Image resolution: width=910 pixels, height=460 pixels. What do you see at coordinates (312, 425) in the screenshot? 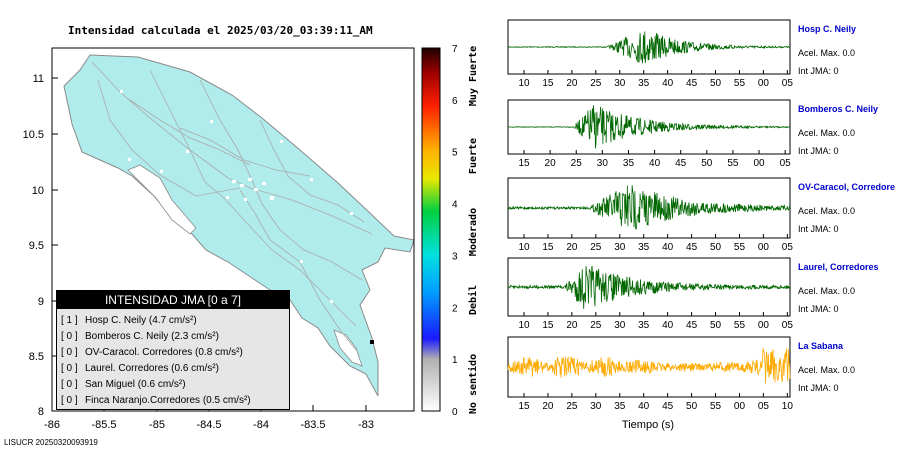
I see `map-x-tick-label: -83.5` at bounding box center [312, 425].